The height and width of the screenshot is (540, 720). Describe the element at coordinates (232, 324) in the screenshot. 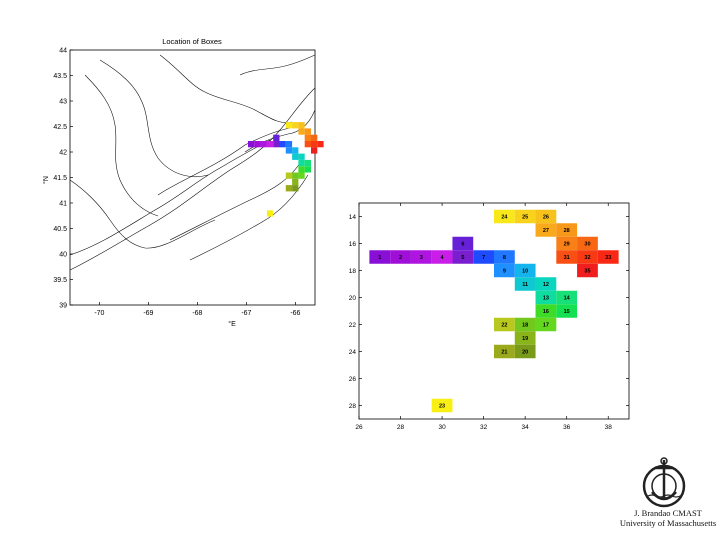

I see `map-xlabel: °E` at that location.